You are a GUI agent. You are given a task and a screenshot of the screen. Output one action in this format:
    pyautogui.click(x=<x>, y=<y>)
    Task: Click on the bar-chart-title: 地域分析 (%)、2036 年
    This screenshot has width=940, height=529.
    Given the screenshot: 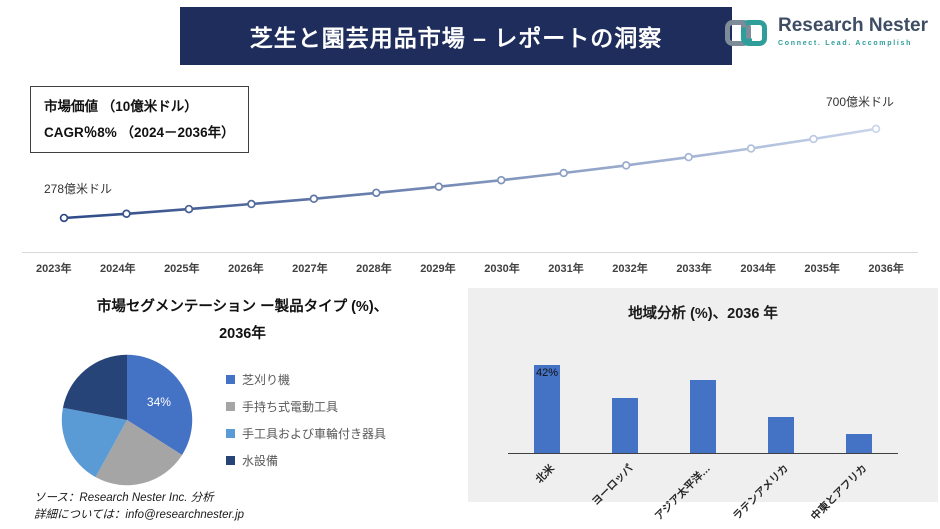 What is the action you would take?
    pyautogui.click(x=703, y=314)
    